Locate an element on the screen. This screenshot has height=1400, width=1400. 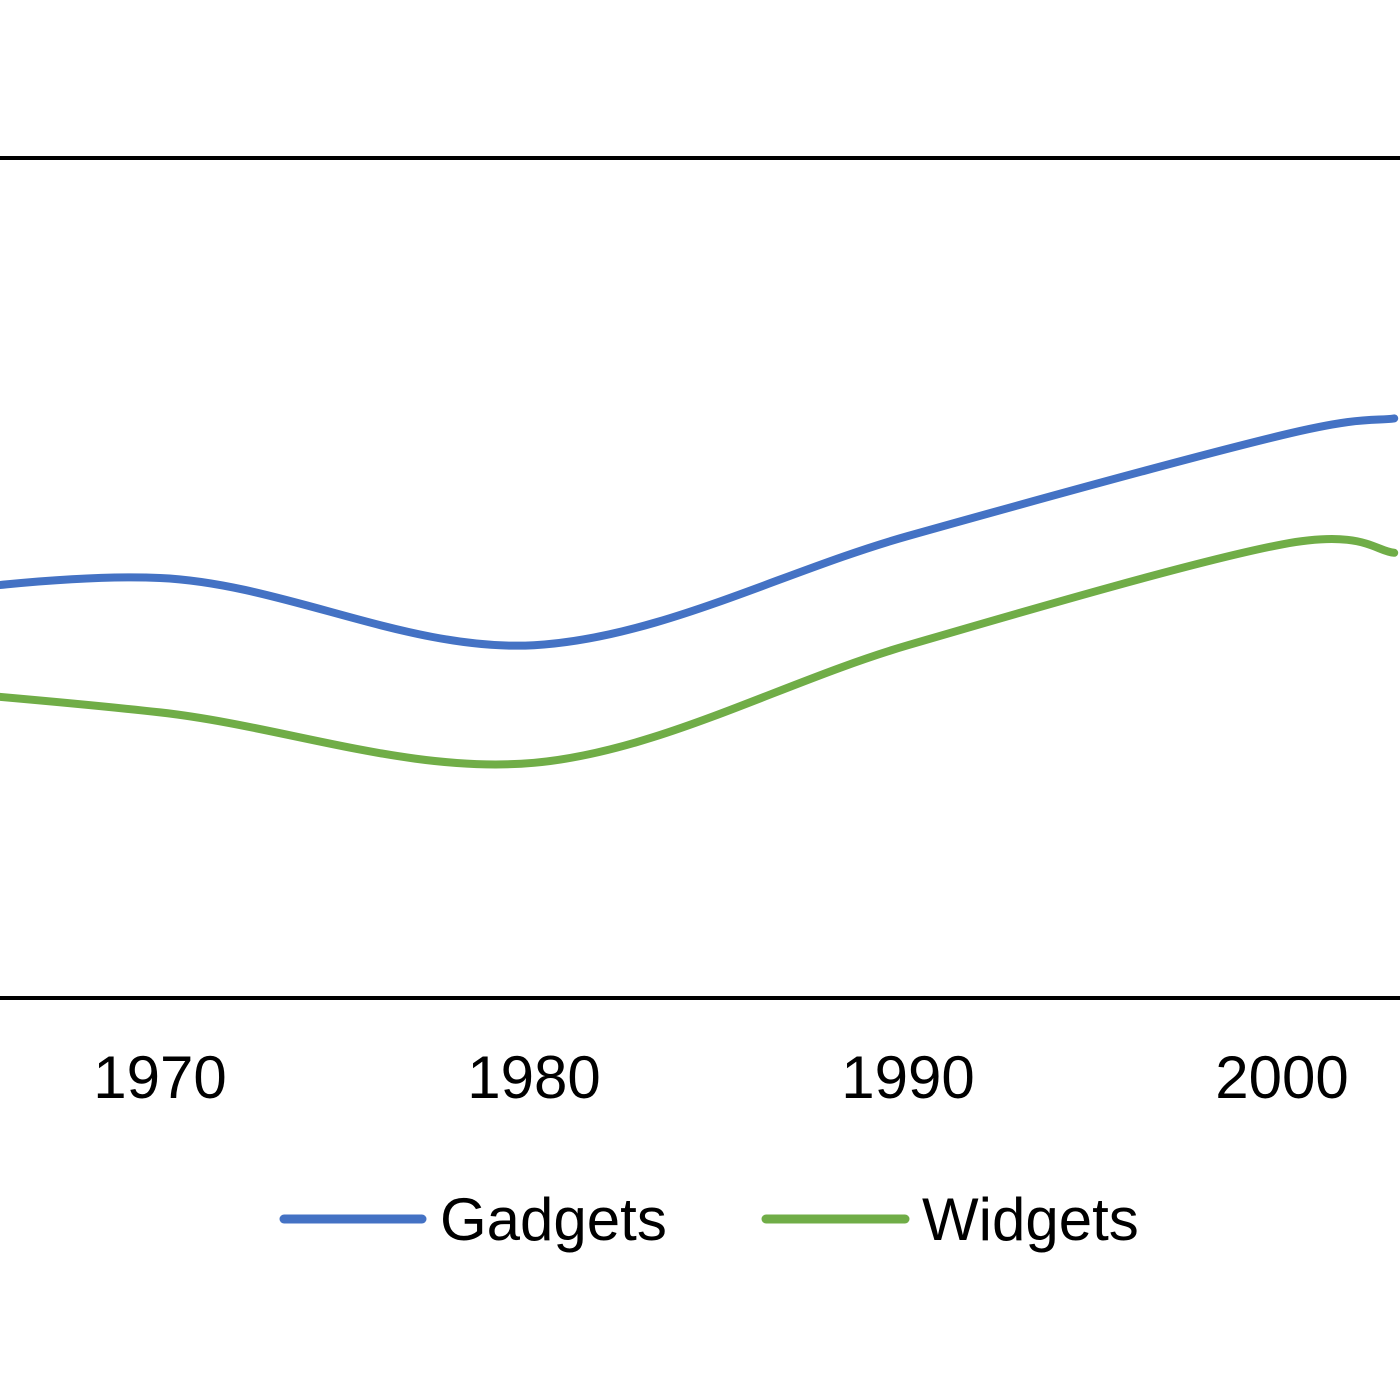
legend-label-widgets: Widgets is located at coordinates (1030, 1219).